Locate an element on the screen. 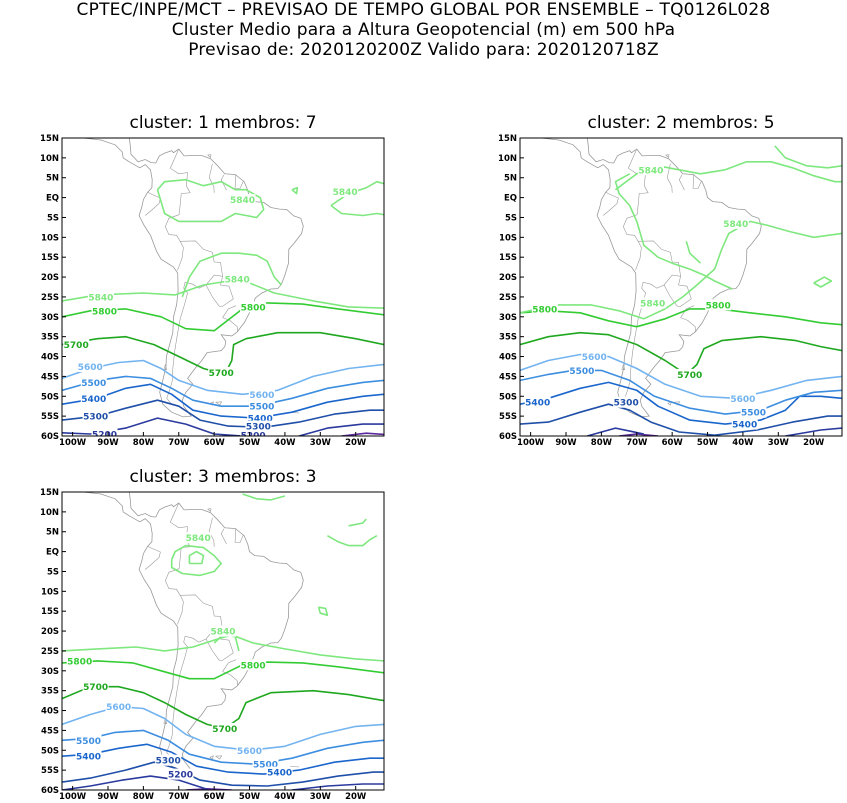 The image size is (847, 803). lat-tick-label: 40S is located at coordinates (50, 712).